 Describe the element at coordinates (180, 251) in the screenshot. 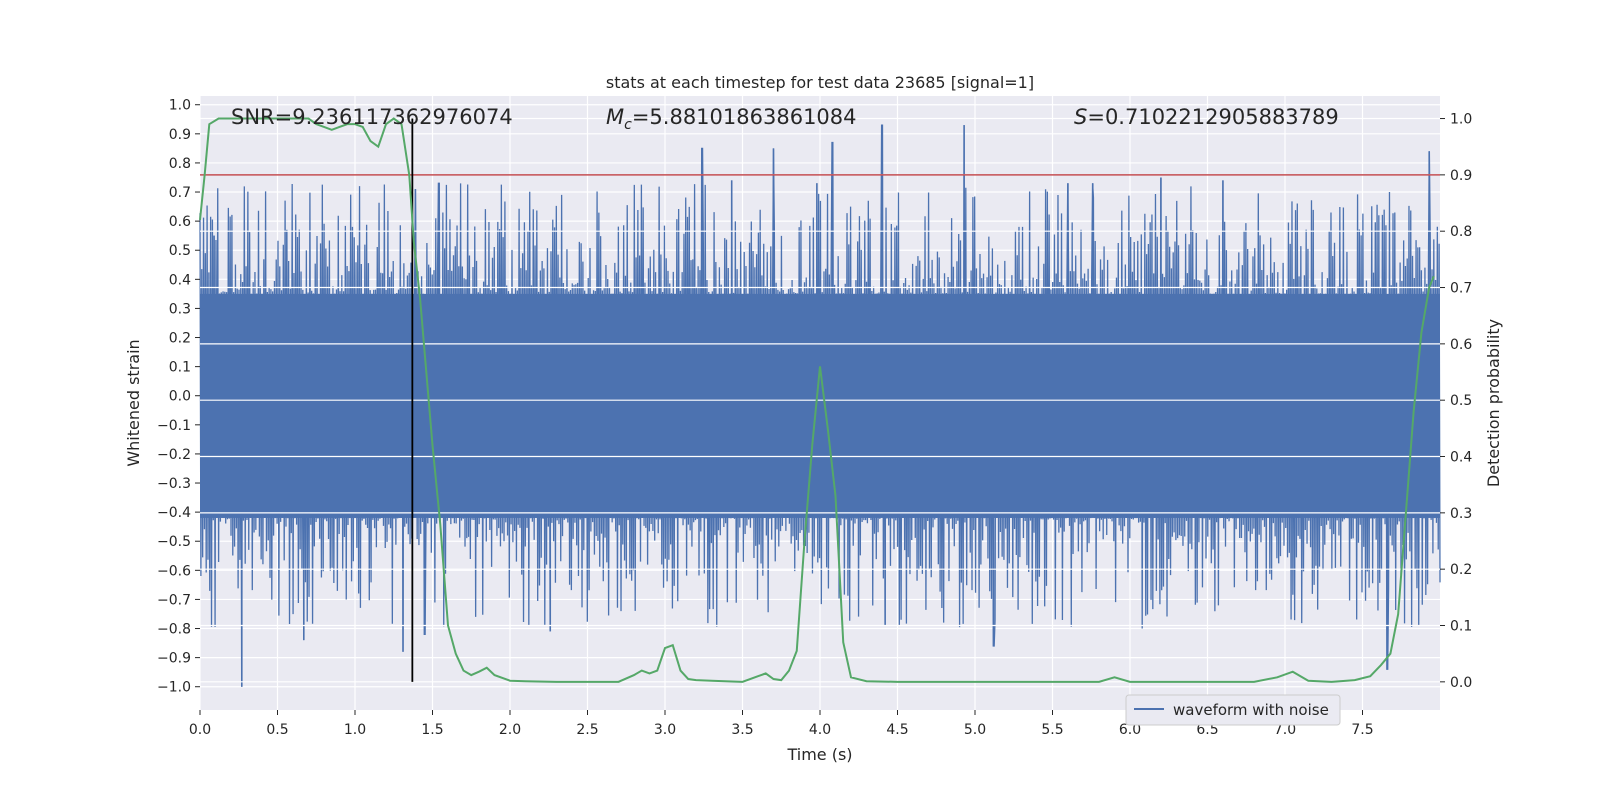

I see `y-left-tick-label: 0.5` at that location.